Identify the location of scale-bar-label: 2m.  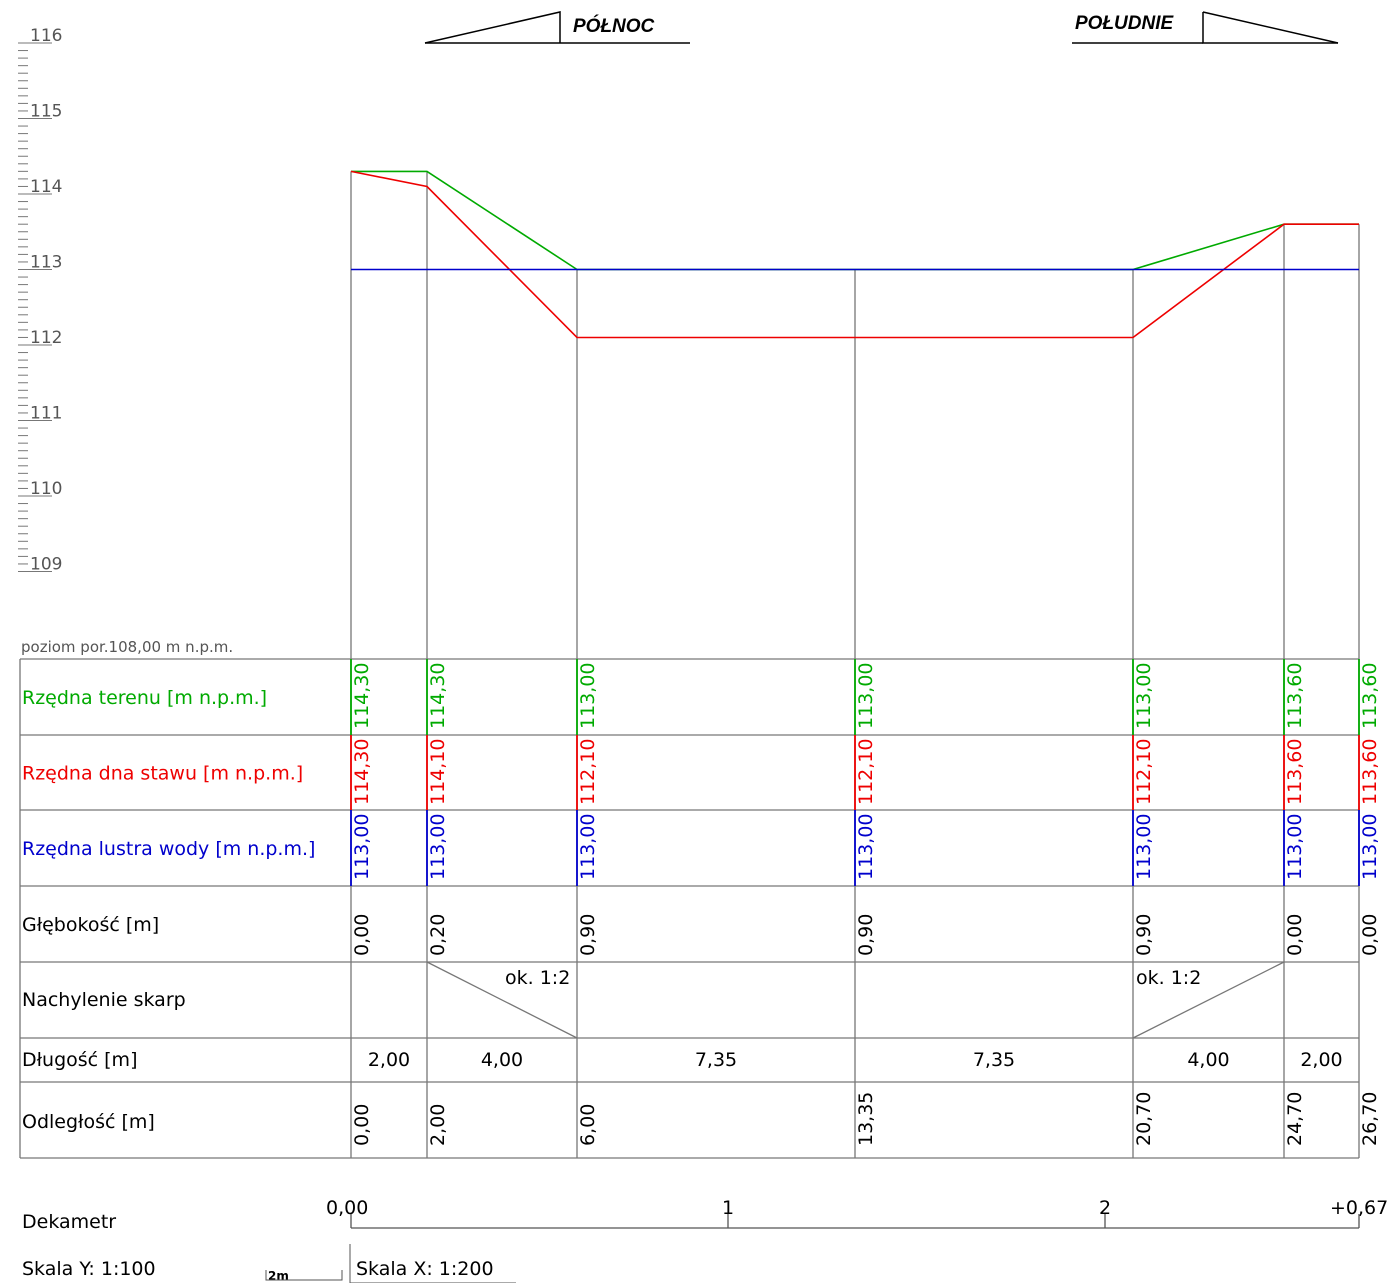
(278, 1276).